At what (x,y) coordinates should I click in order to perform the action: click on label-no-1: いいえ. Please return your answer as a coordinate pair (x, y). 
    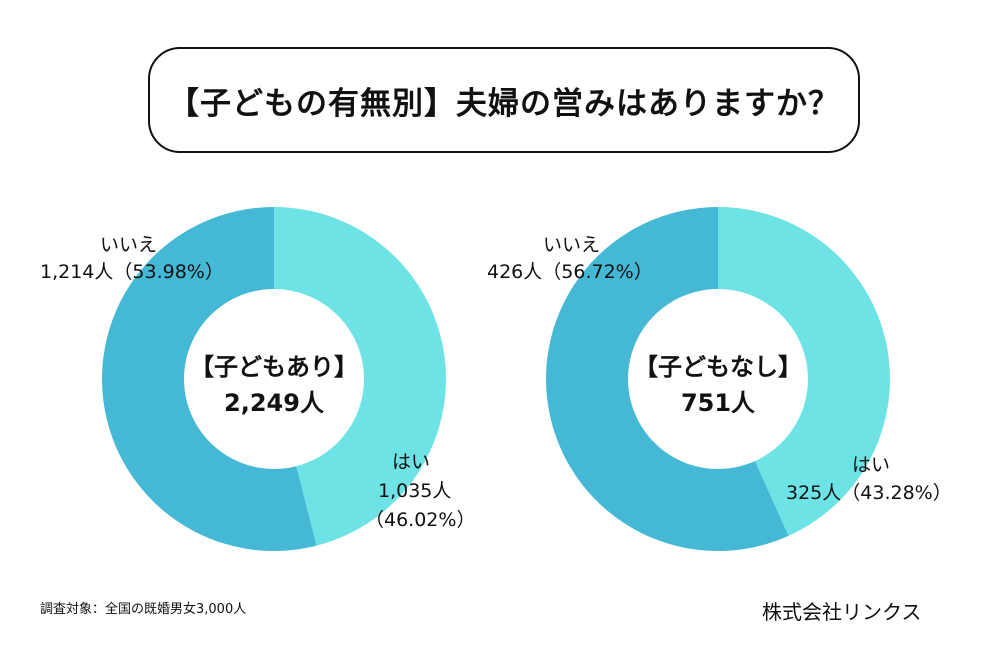
    Looking at the image, I should click on (128, 245).